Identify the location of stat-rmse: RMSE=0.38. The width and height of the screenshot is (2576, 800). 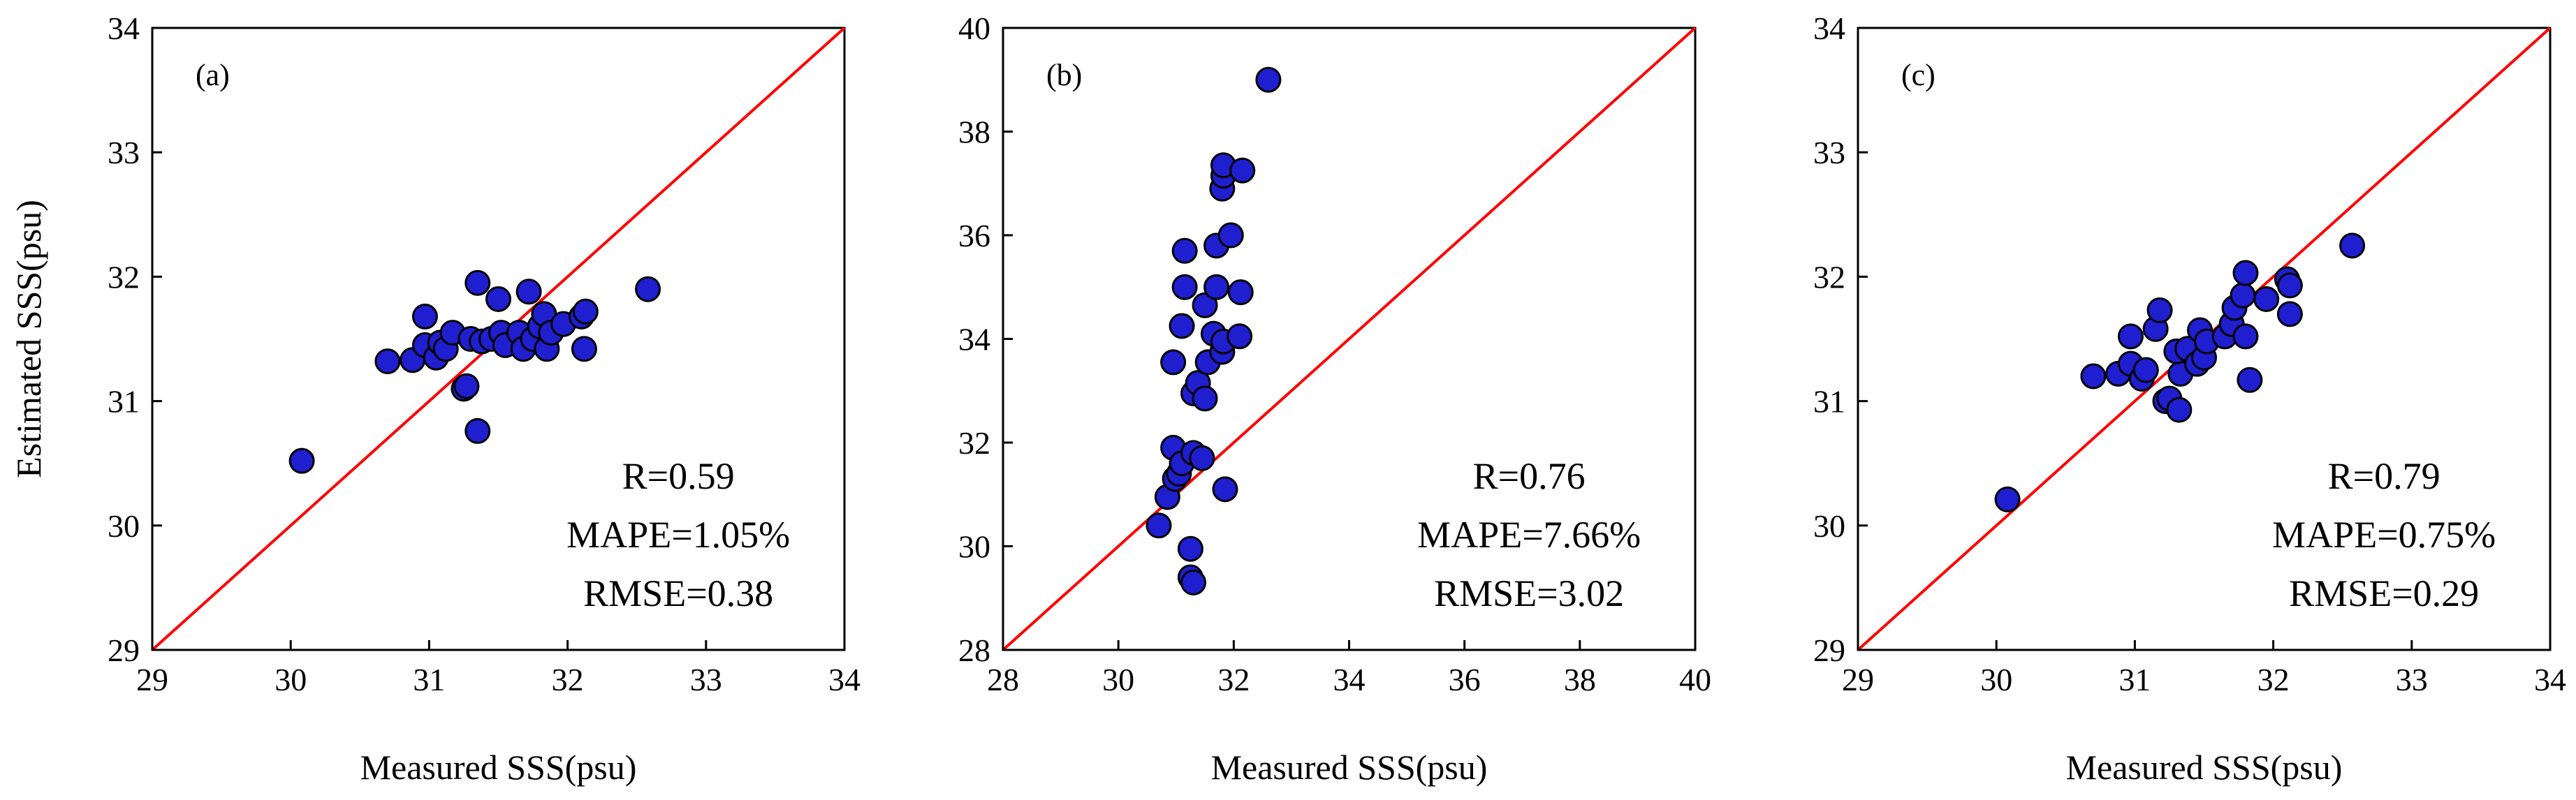
(678, 593).